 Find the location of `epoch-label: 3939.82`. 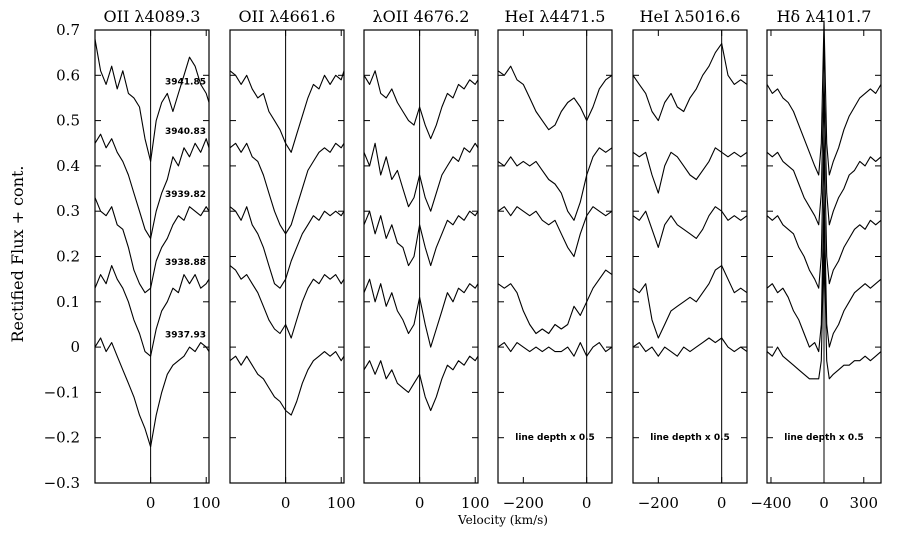

epoch-label: 3939.82 is located at coordinates (185, 195).